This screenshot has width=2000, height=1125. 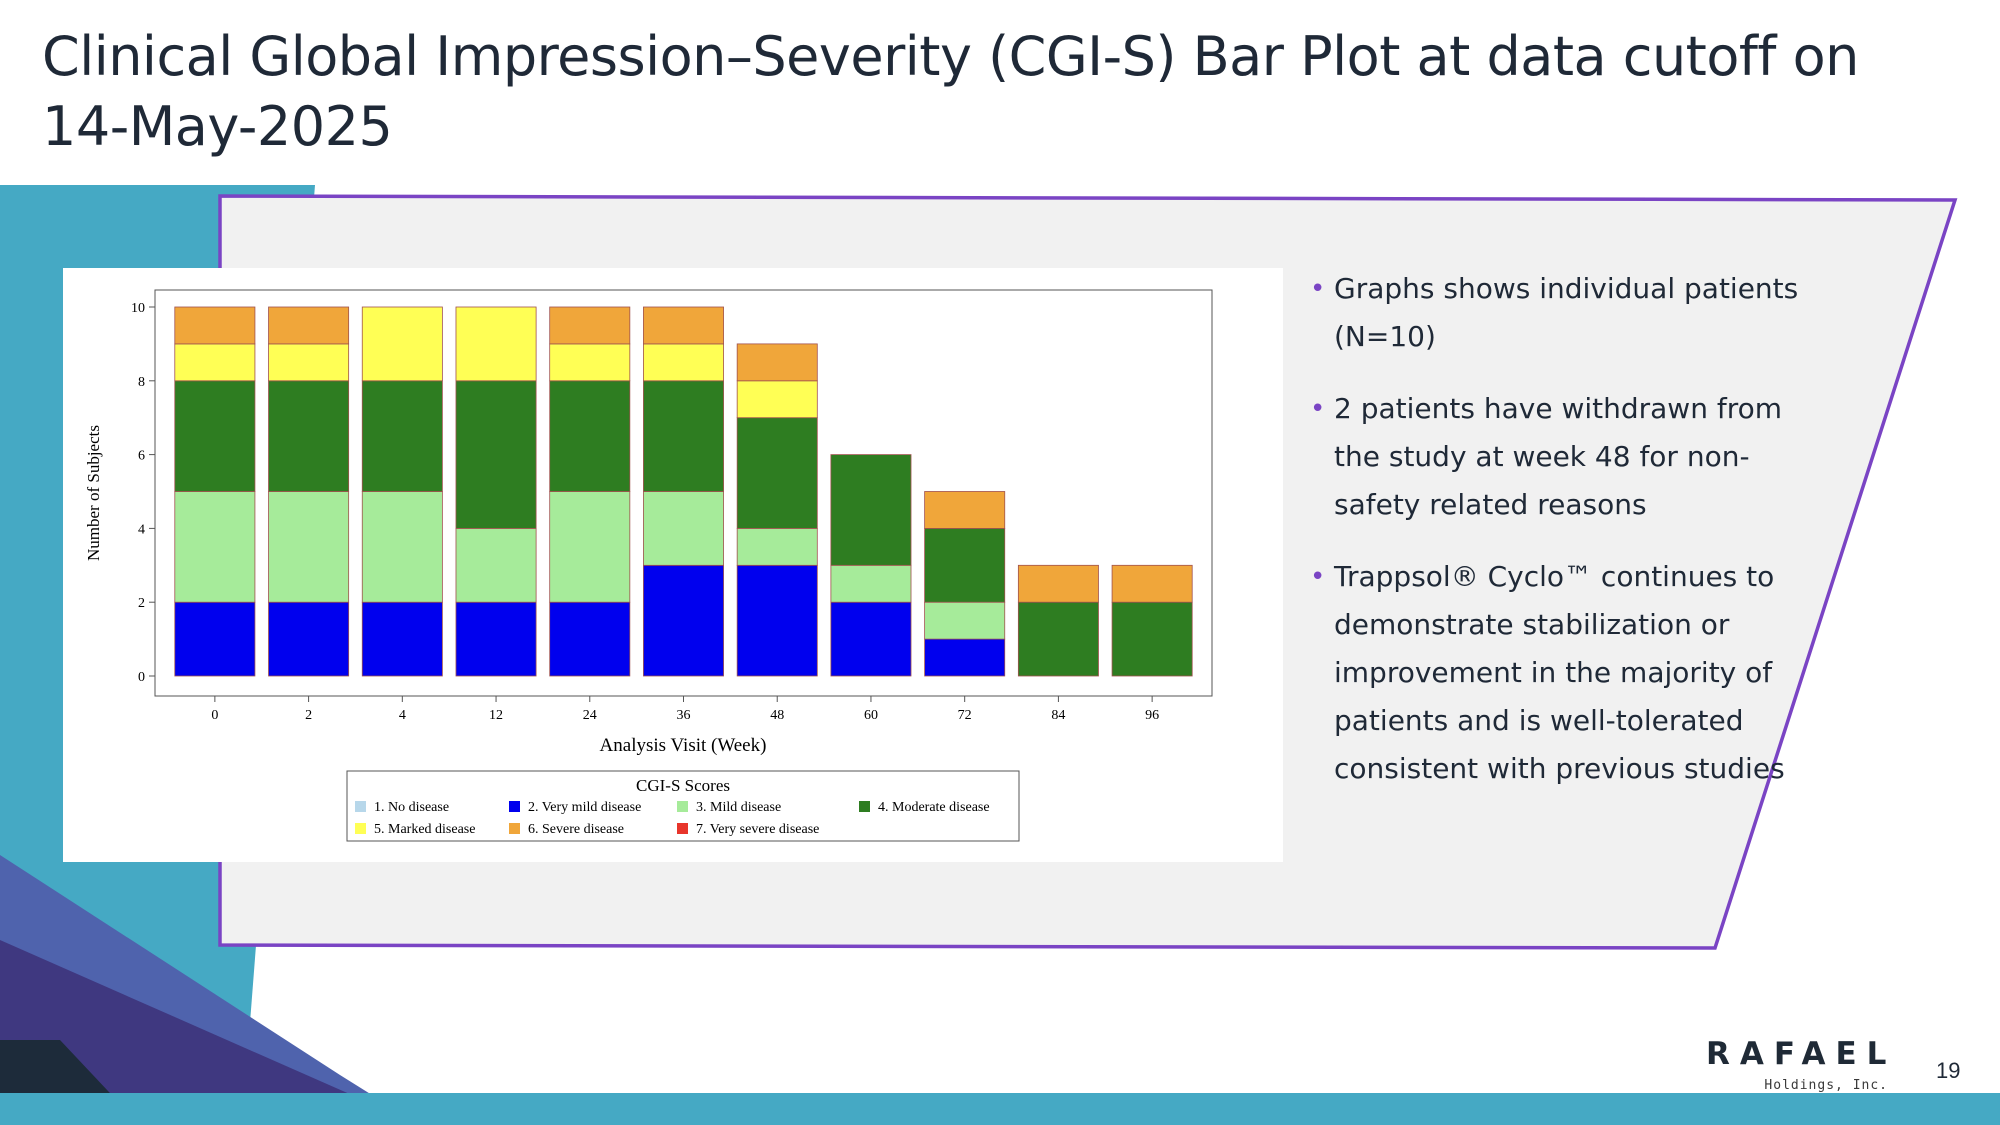 I want to click on x-tick-label: 0, so click(x=214, y=715).